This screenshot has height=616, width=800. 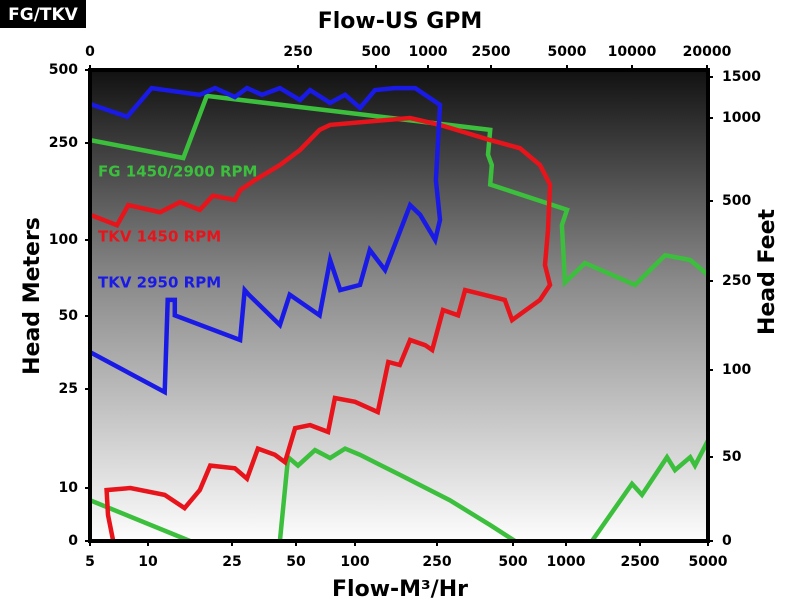 What do you see at coordinates (727, 541) in the screenshot?
I see `y2-tick-label: 0` at bounding box center [727, 541].